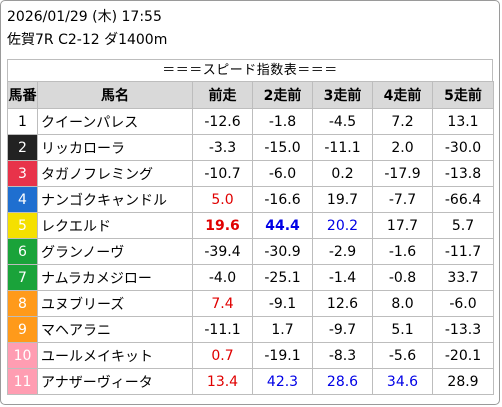  What do you see at coordinates (115, 329) in the screenshot?
I see `horse-name-cell: マヘアラニ` at bounding box center [115, 329].